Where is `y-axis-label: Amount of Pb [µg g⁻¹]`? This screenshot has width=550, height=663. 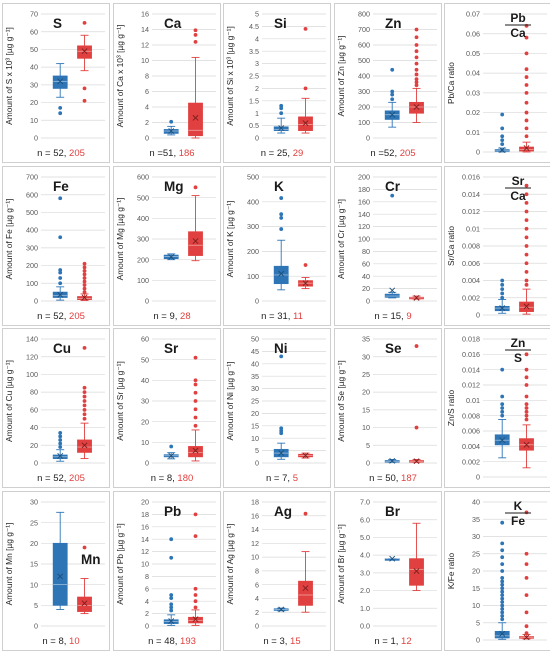 y-axis-label: Amount of Pb [µg g⁻¹] is located at coordinates (120, 563).